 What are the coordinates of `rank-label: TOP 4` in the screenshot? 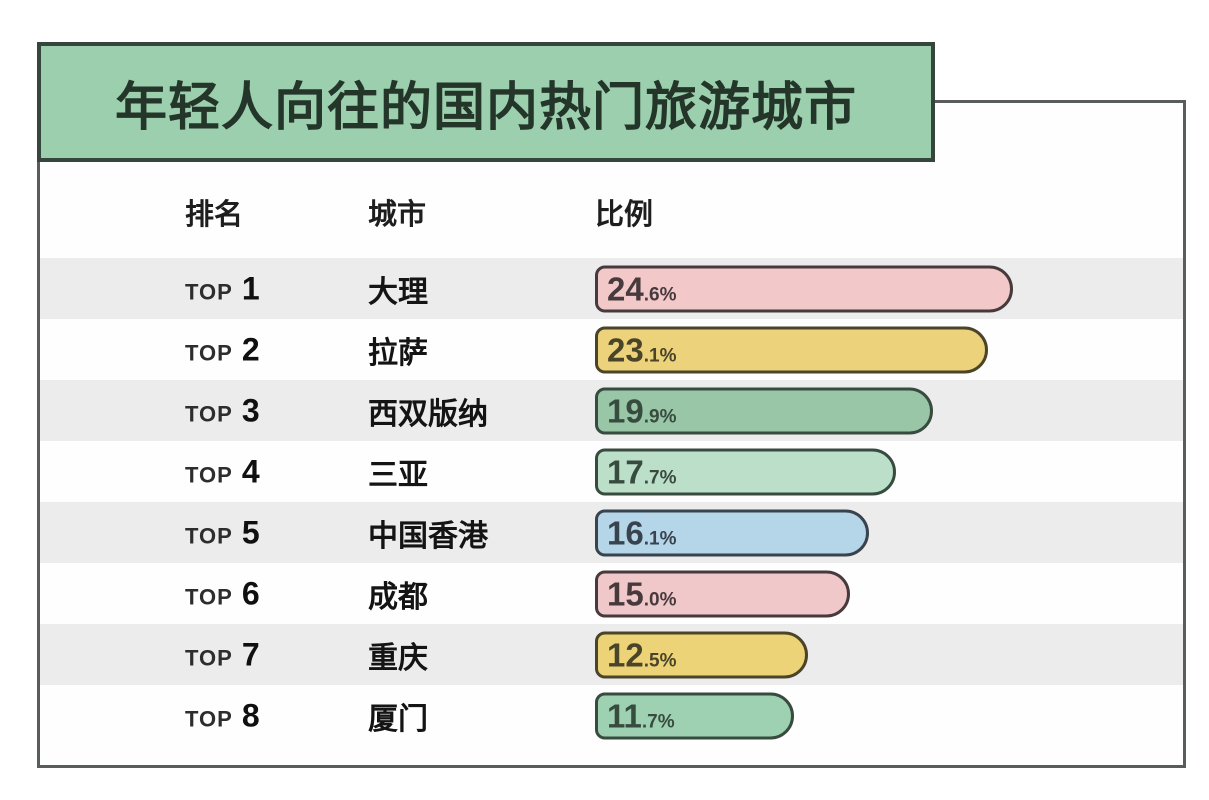 It's located at (222, 471).